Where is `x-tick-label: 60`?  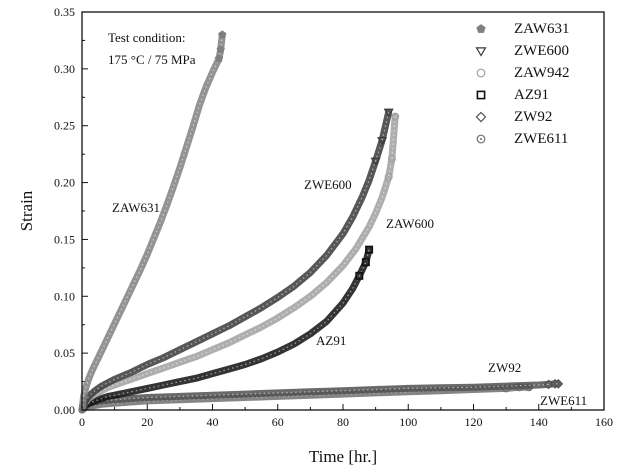 x-tick-label: 60 is located at coordinates (278, 422).